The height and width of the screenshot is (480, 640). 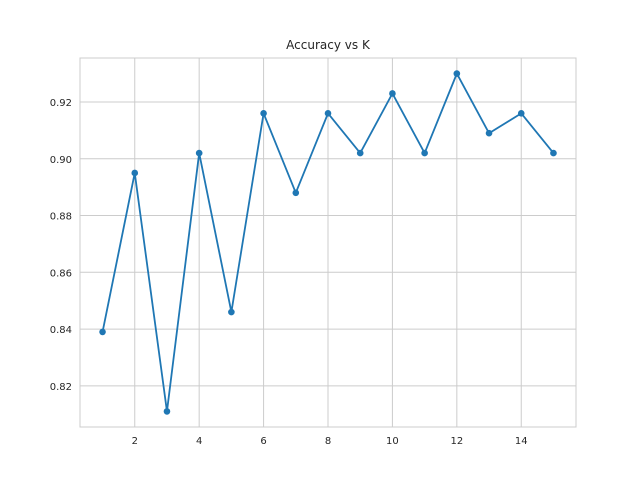 What do you see at coordinates (521, 441) in the screenshot?
I see `x-tick-label: 14` at bounding box center [521, 441].